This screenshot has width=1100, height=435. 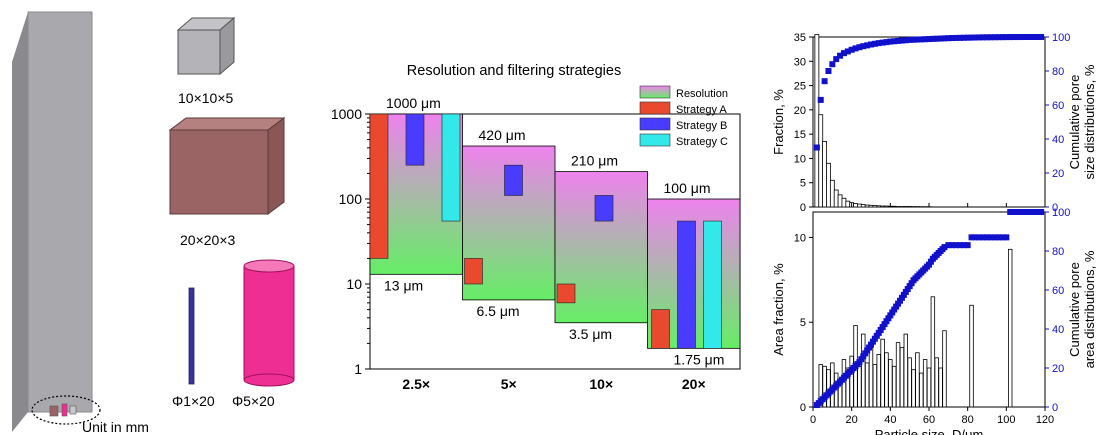 I want to click on legend-label: Strategy C, so click(x=702, y=142).